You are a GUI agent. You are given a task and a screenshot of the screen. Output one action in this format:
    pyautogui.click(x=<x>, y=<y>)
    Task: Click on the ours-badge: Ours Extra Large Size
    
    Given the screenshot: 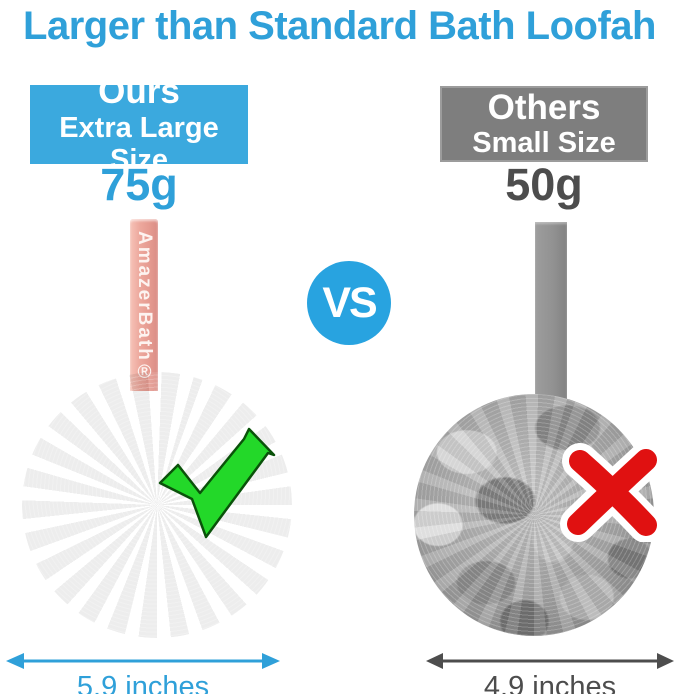 What is the action you would take?
    pyautogui.click(x=139, y=124)
    